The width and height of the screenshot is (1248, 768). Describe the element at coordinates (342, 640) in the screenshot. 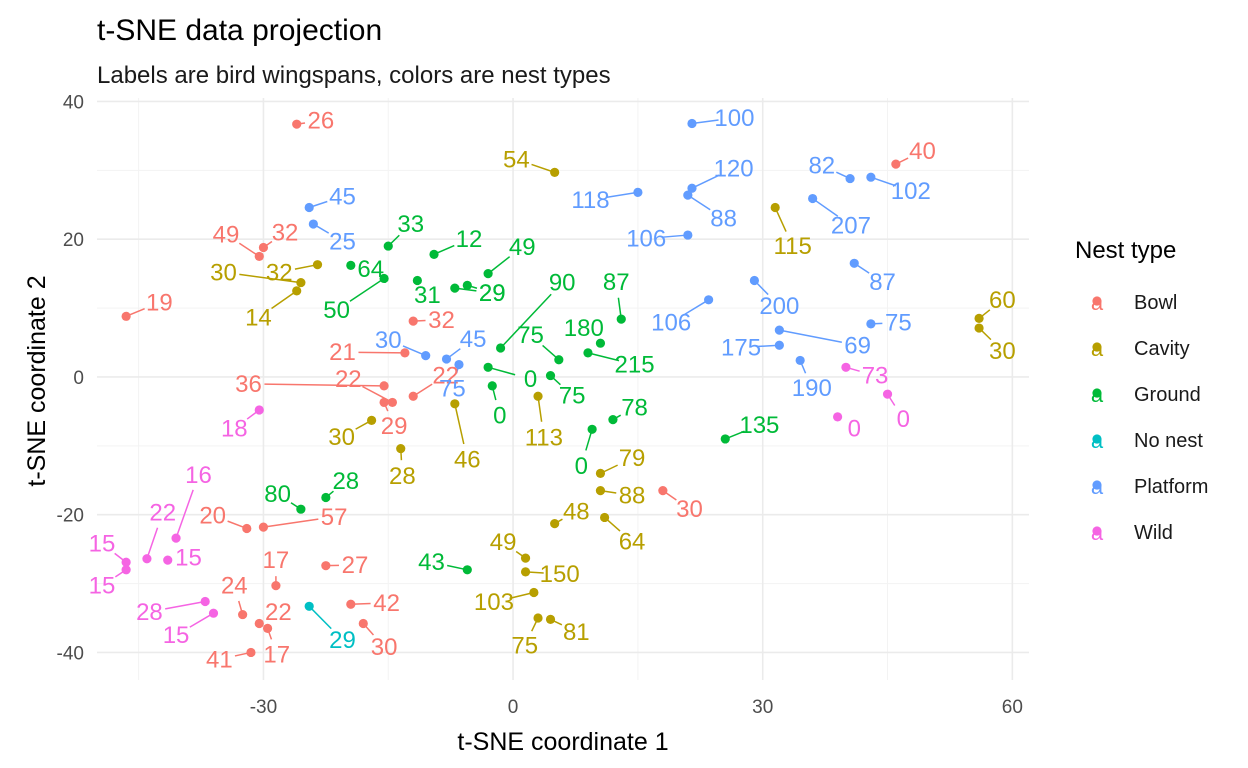

I see `data-label: 29` at that location.